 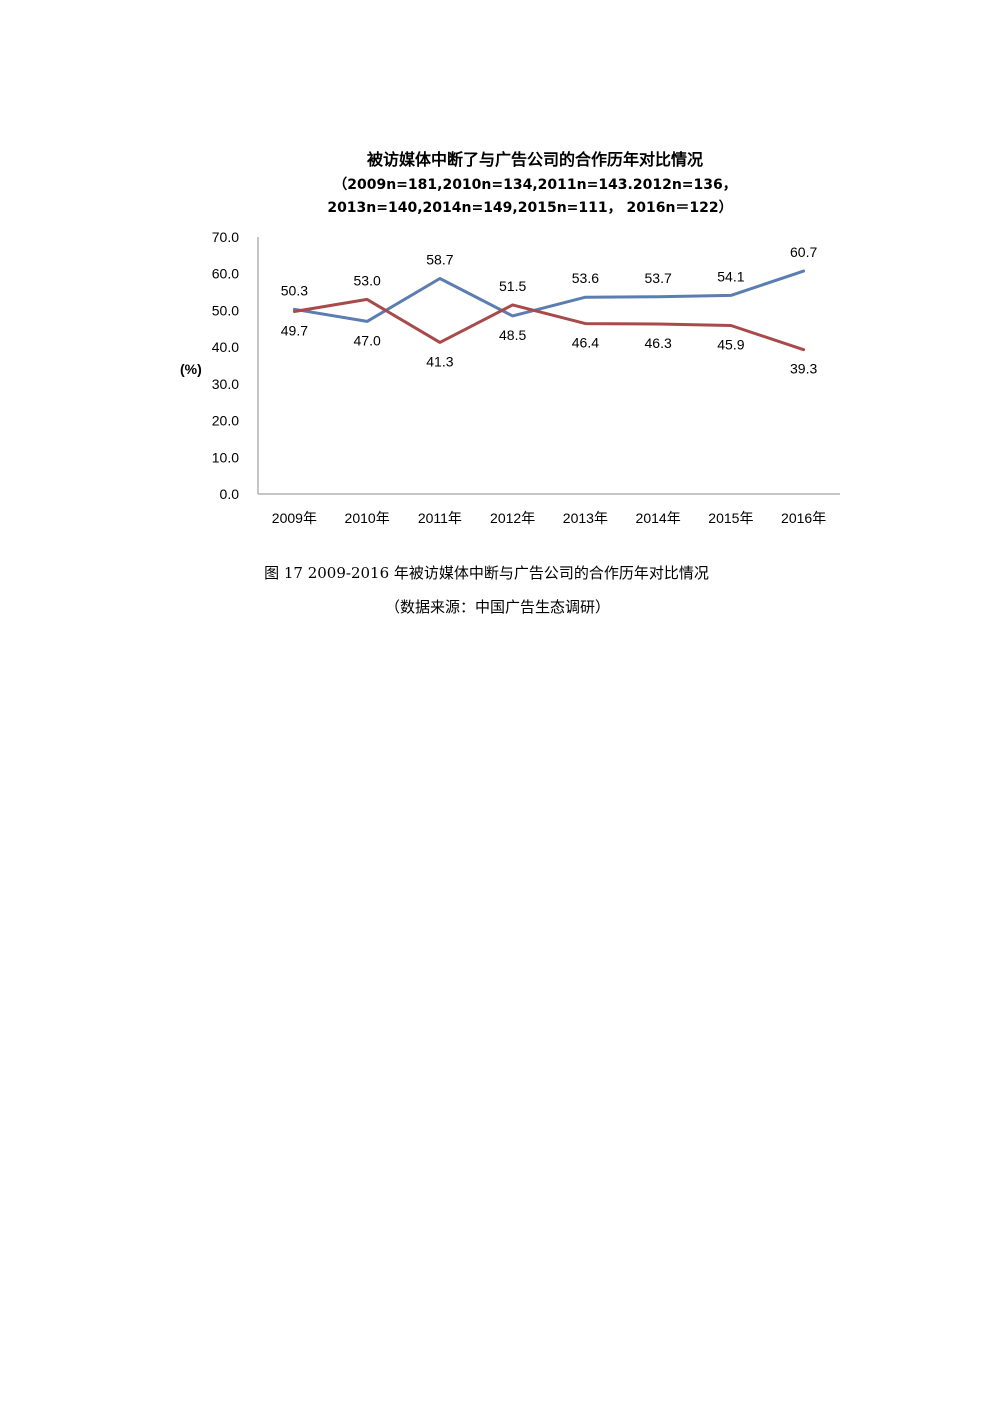 I want to click on x-tick-label: 2012年, so click(x=512, y=518).